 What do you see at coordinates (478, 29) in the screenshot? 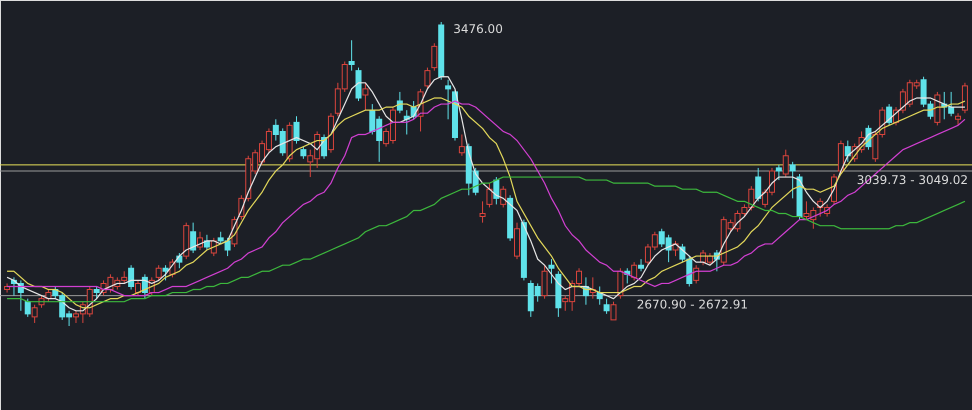
I see `annotation: 3476.00` at bounding box center [478, 29].